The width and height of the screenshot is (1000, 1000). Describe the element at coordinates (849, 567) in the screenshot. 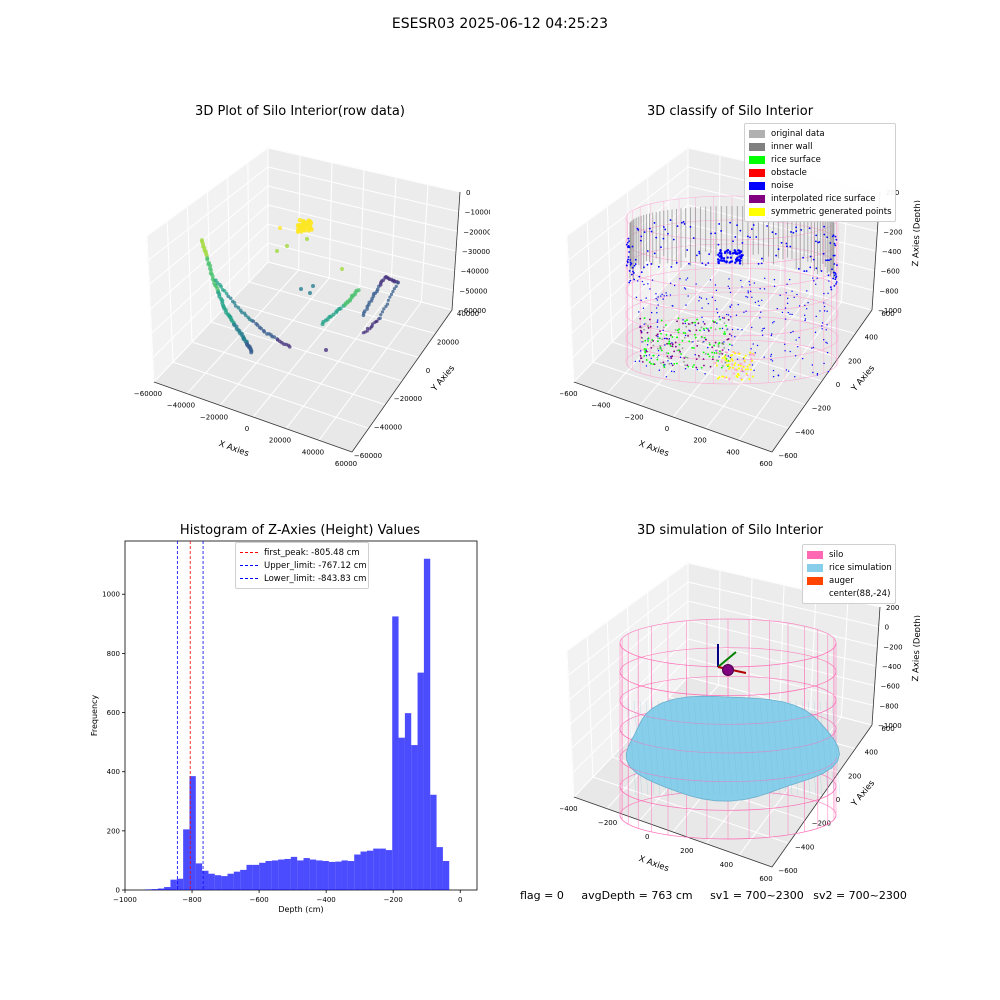

I see `legend-item: rice simulation` at that location.